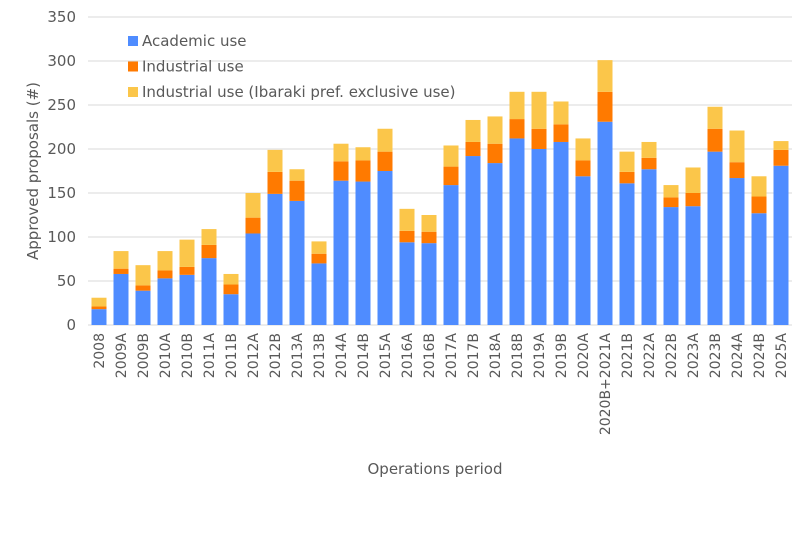  I want to click on x-tick-label: 2020B+2021A, so click(606, 384).